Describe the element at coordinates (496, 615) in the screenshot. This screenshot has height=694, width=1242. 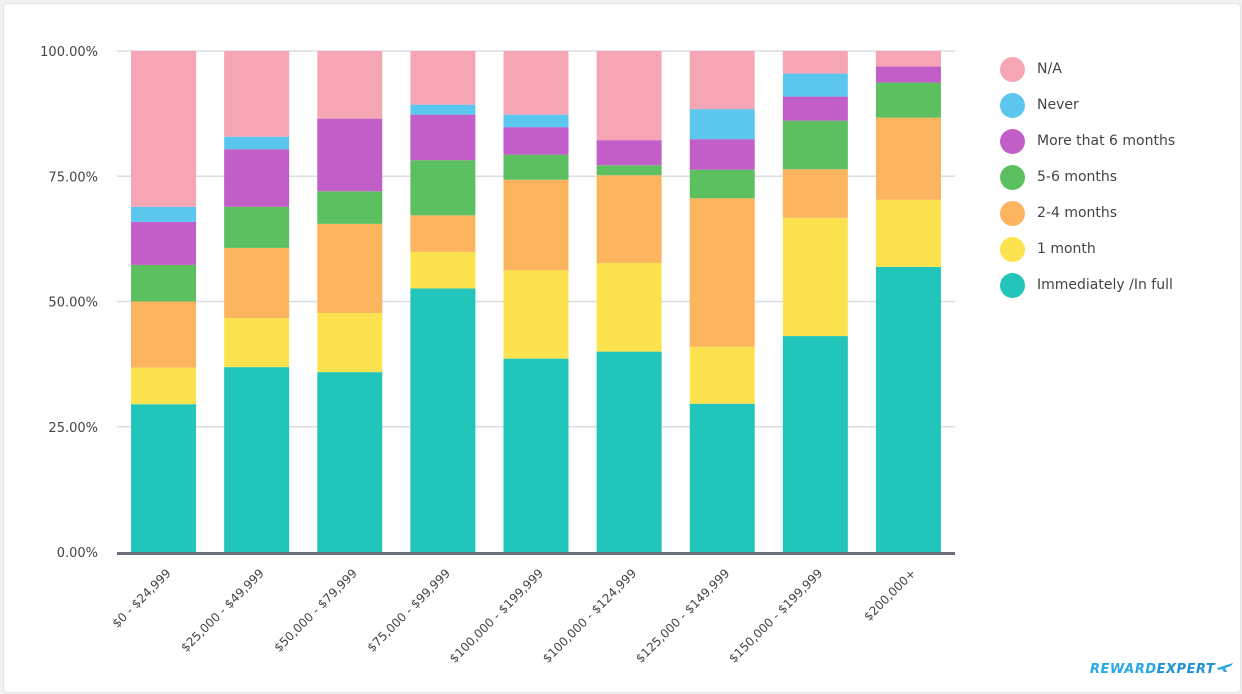
I see `x-tick-label: $100,000 - $199,999` at that location.